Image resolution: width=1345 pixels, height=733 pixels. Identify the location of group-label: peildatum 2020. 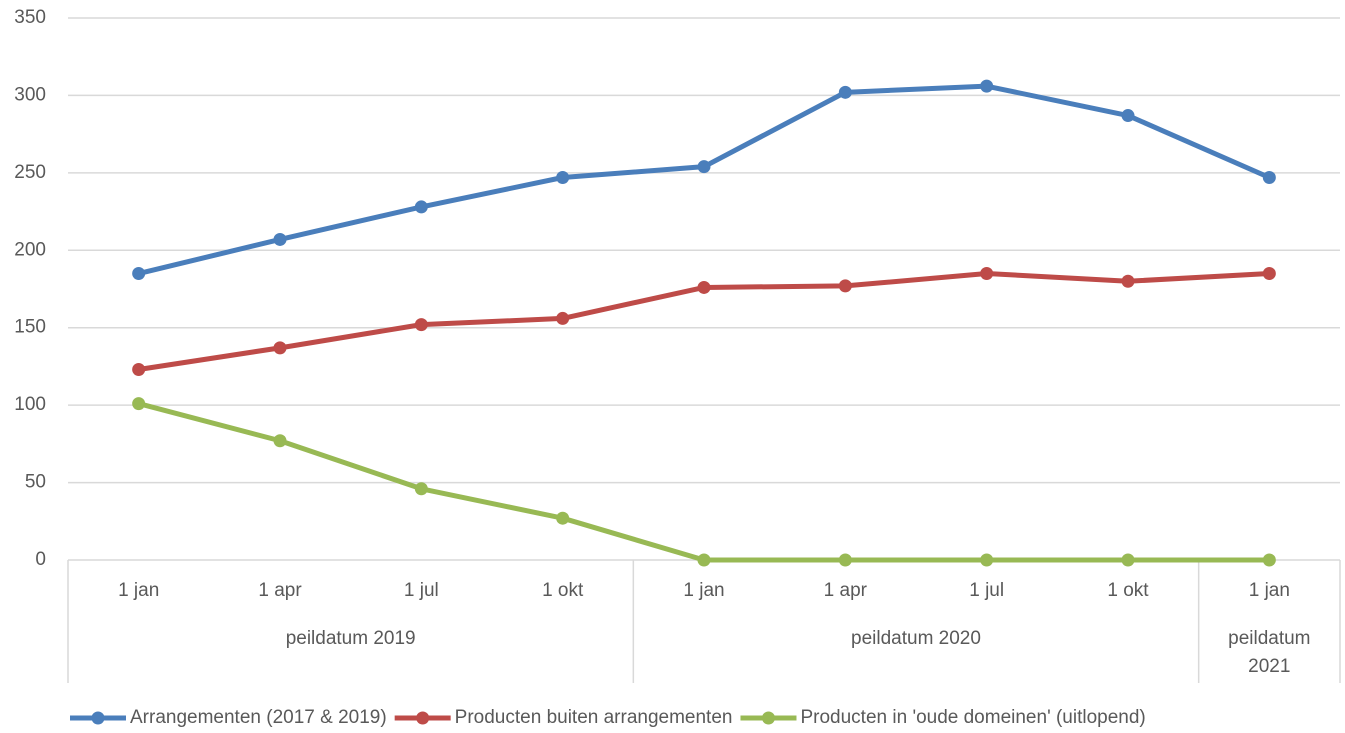
(916, 638).